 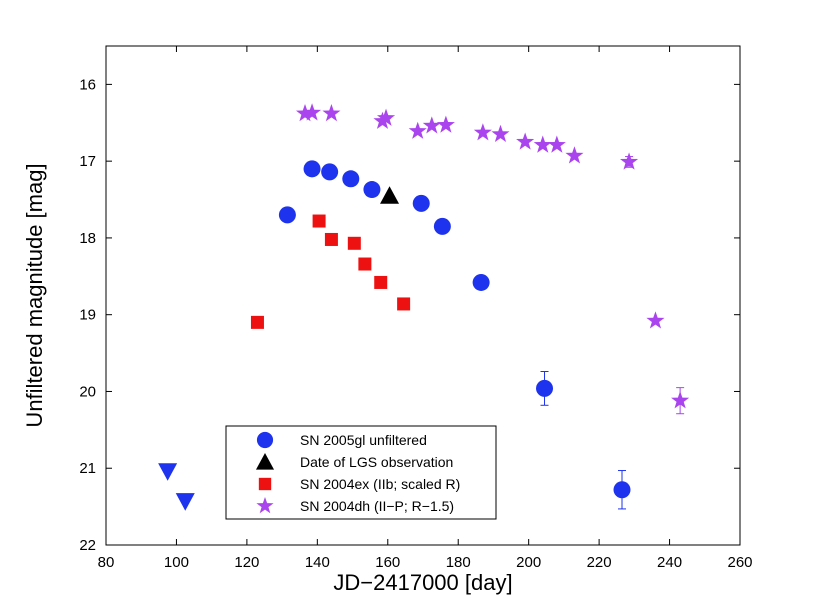 What do you see at coordinates (390, 195) in the screenshot?
I see `data-point-triangle-up` at bounding box center [390, 195].